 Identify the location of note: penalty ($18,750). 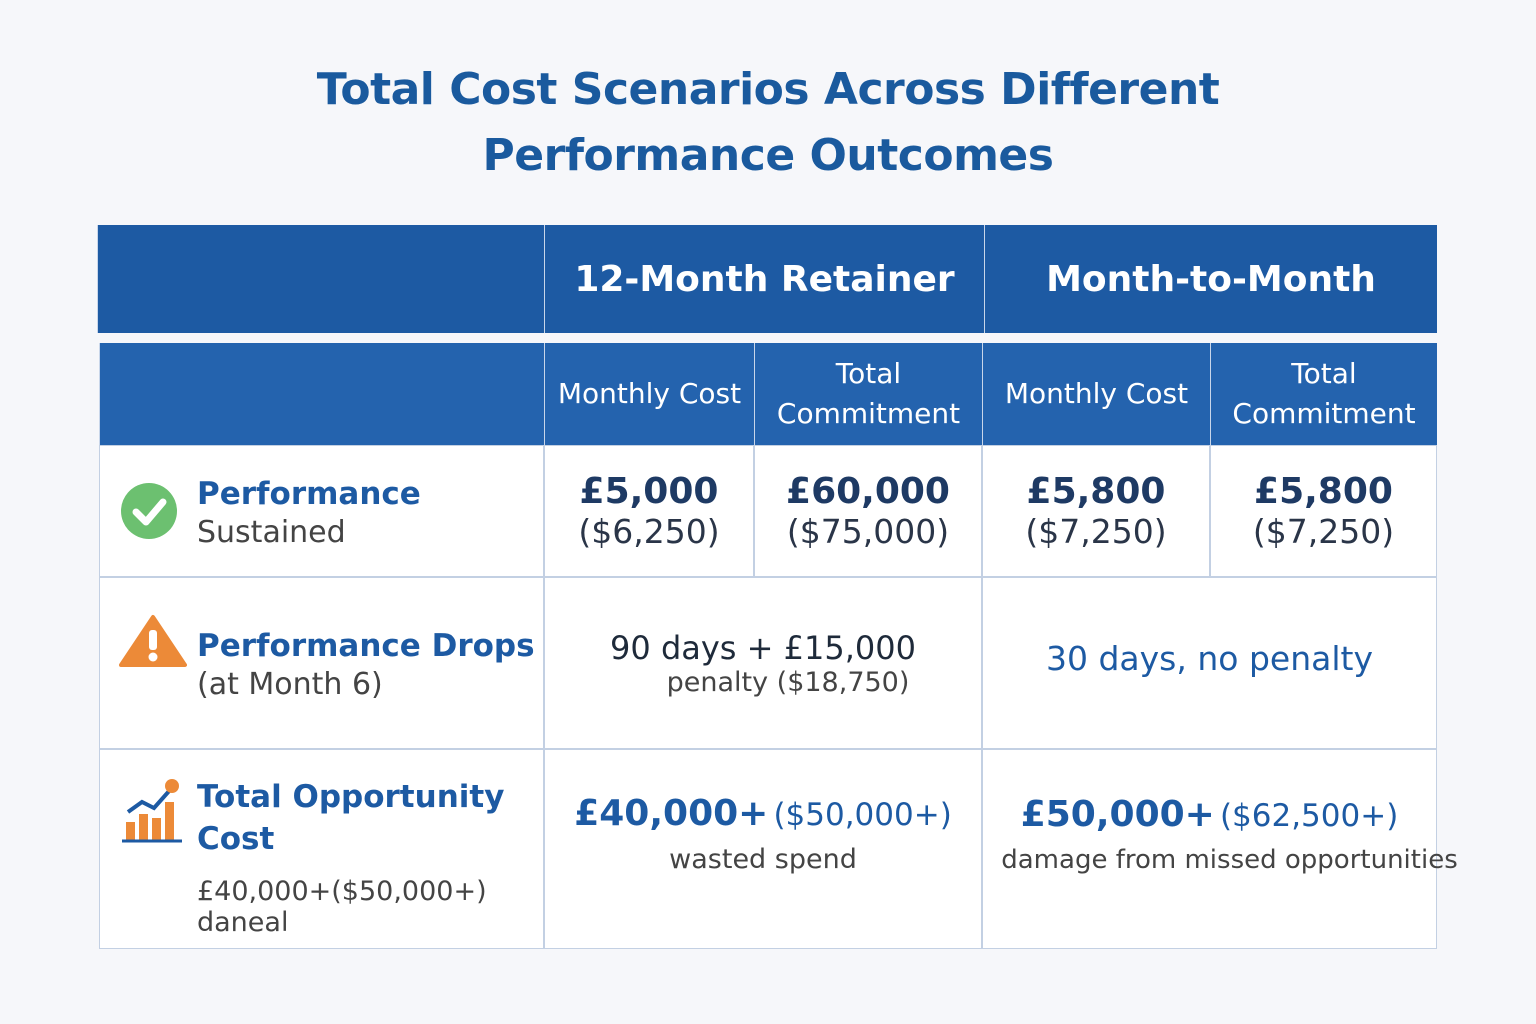
(788, 682).